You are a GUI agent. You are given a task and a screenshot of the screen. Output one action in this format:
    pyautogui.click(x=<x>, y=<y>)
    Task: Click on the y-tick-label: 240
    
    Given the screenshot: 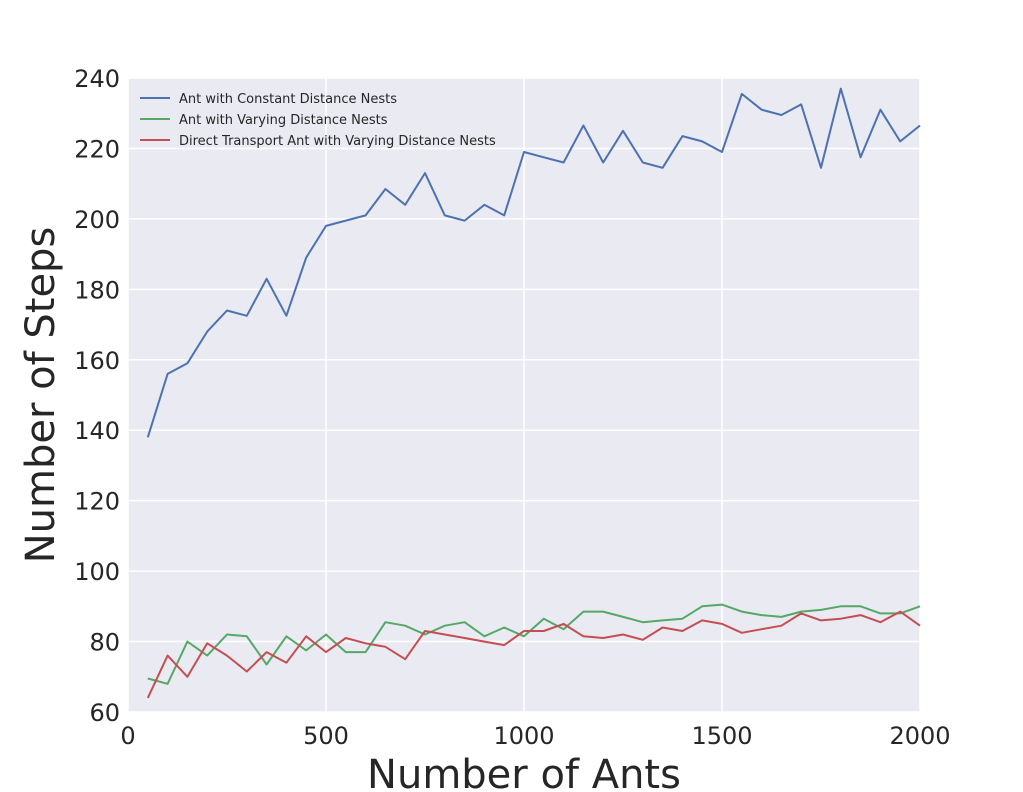 What is the action you would take?
    pyautogui.click(x=97, y=79)
    